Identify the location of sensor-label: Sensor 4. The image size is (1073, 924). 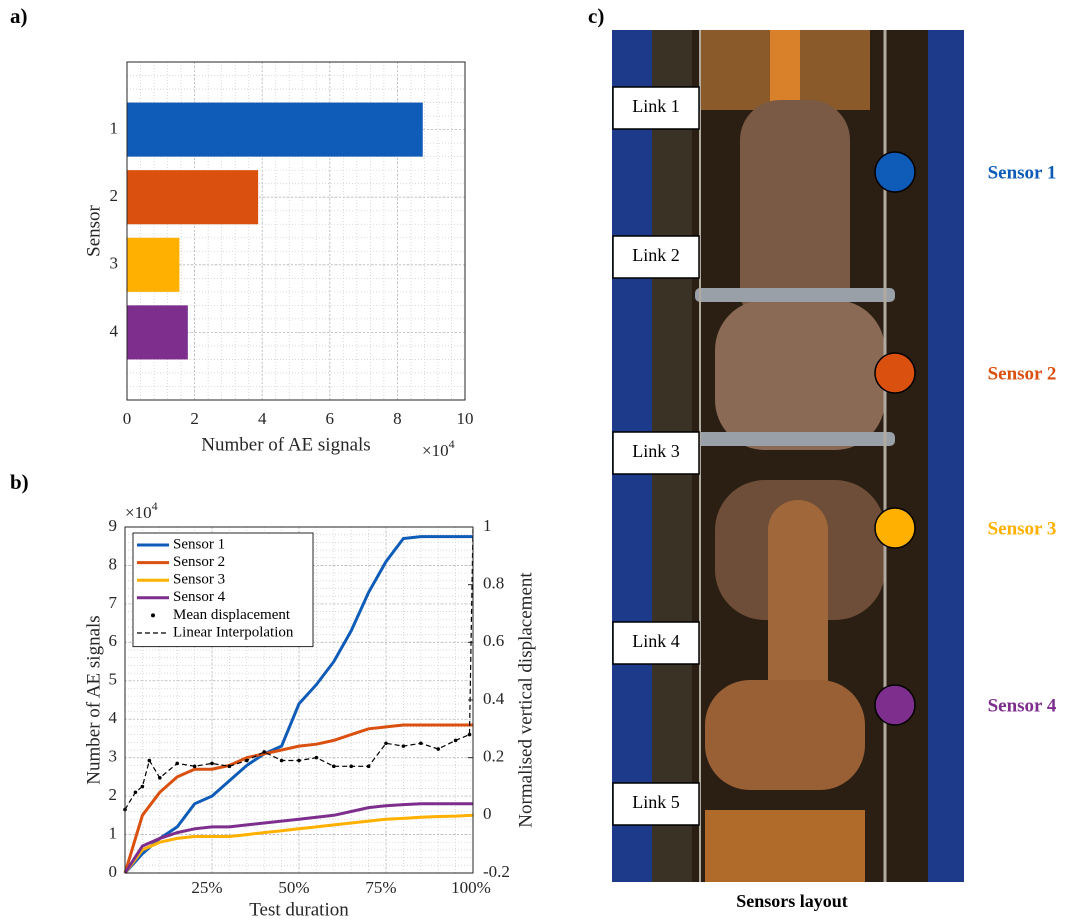
(1022, 705).